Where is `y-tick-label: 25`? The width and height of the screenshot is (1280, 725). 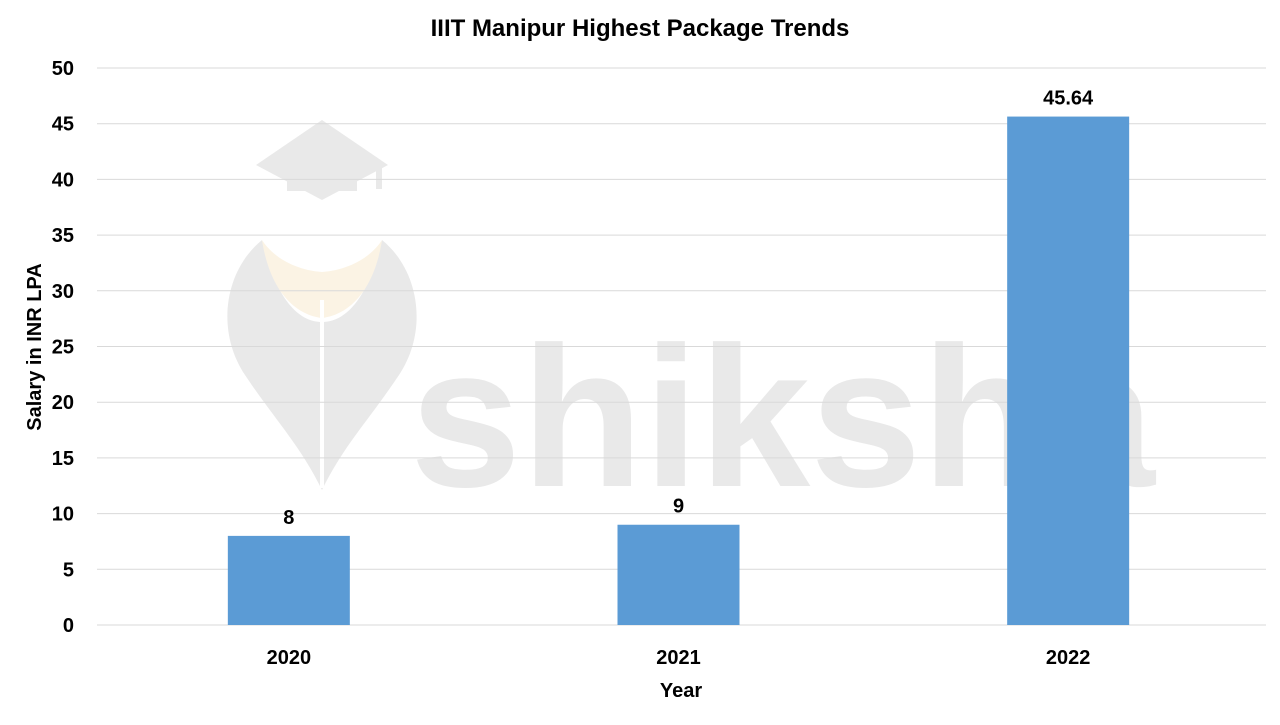 y-tick-label: 25 is located at coordinates (63, 348).